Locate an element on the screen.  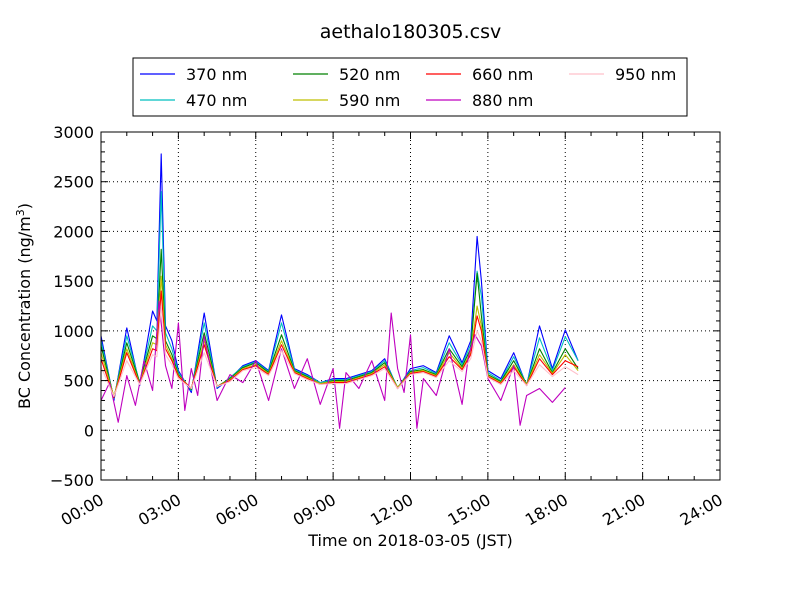
y-tick-label: −500 is located at coordinates (72, 480).